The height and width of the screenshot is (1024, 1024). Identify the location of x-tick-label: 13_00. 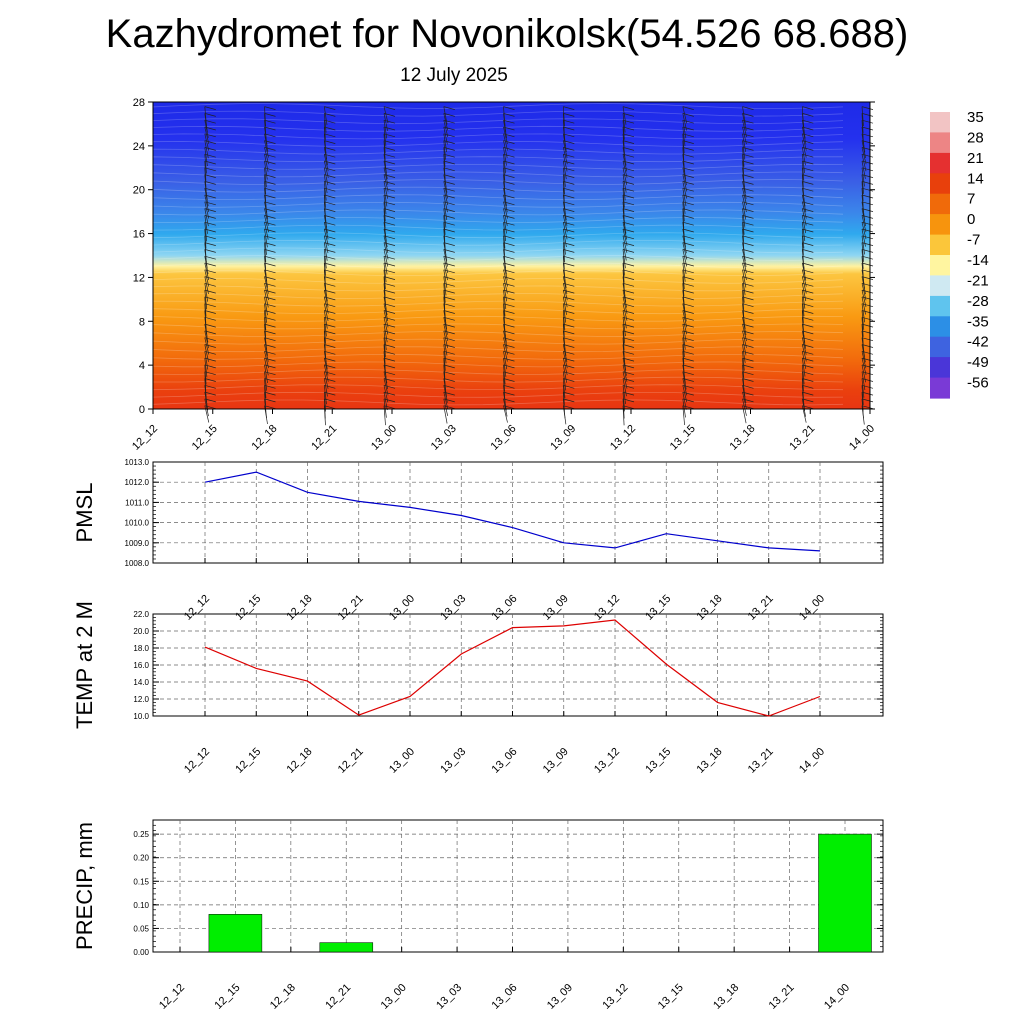
(402, 608).